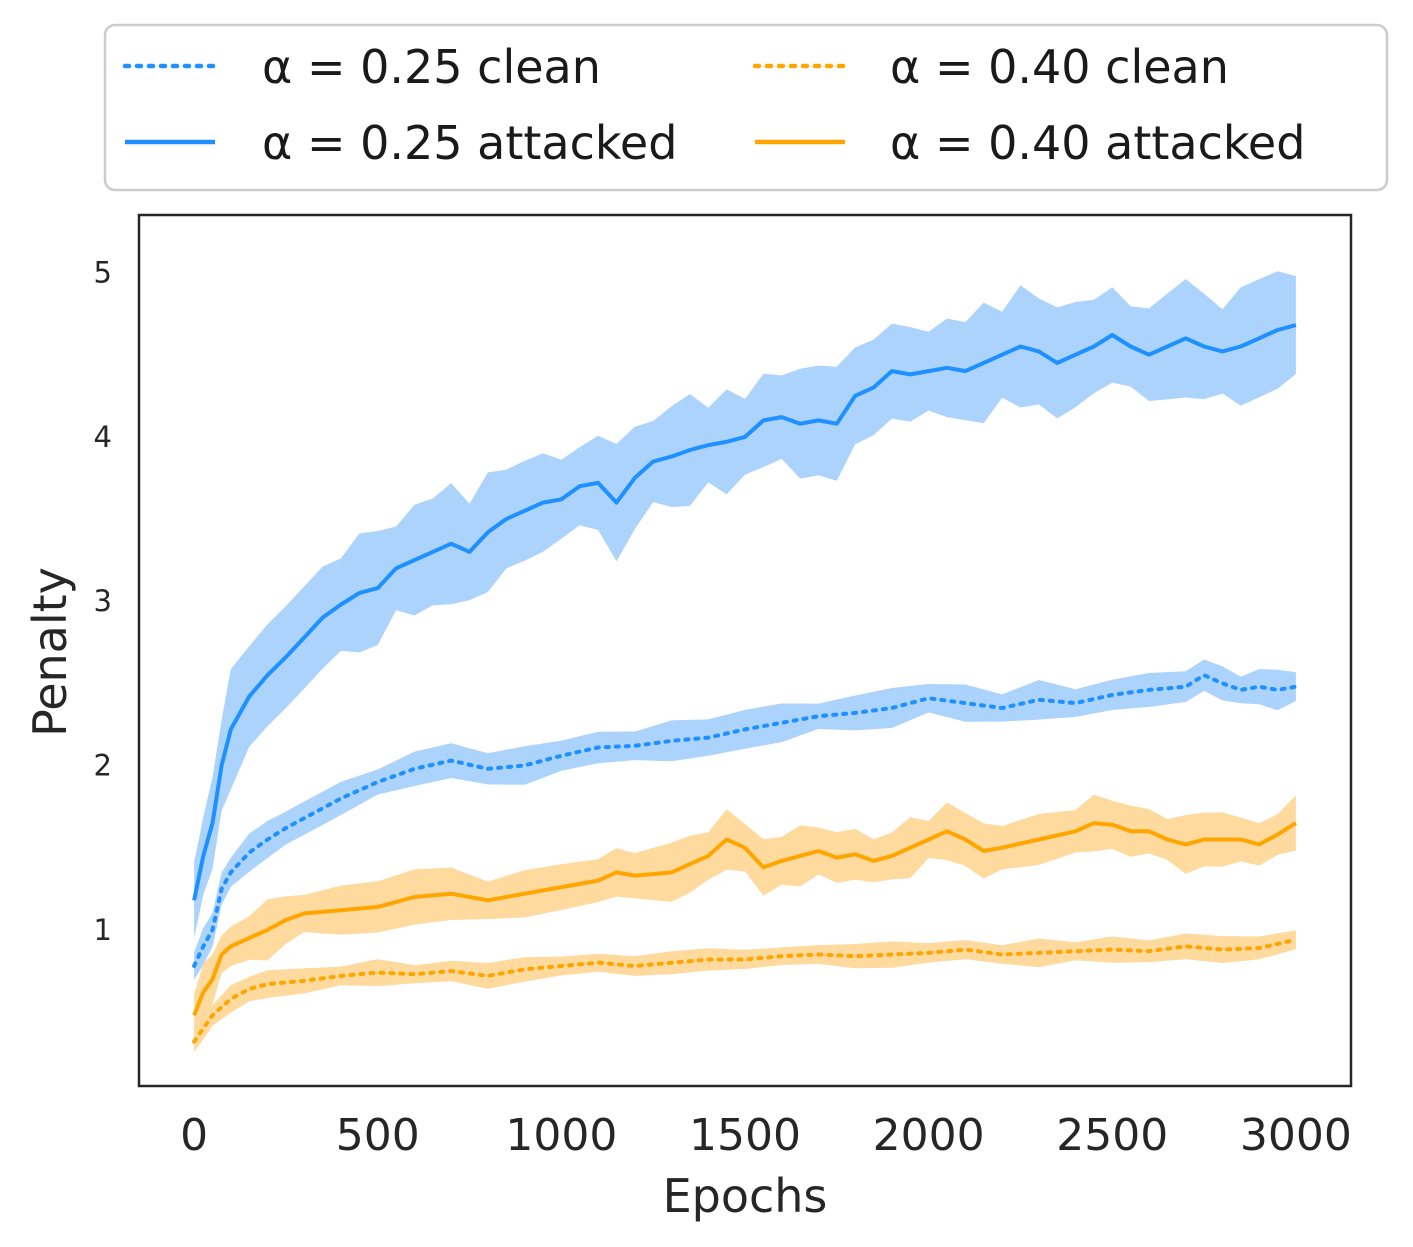 This screenshot has height=1247, width=1413. Describe the element at coordinates (1097, 143) in the screenshot. I see `legend-label-a40-attacked: α = 0.40 attacked` at that location.